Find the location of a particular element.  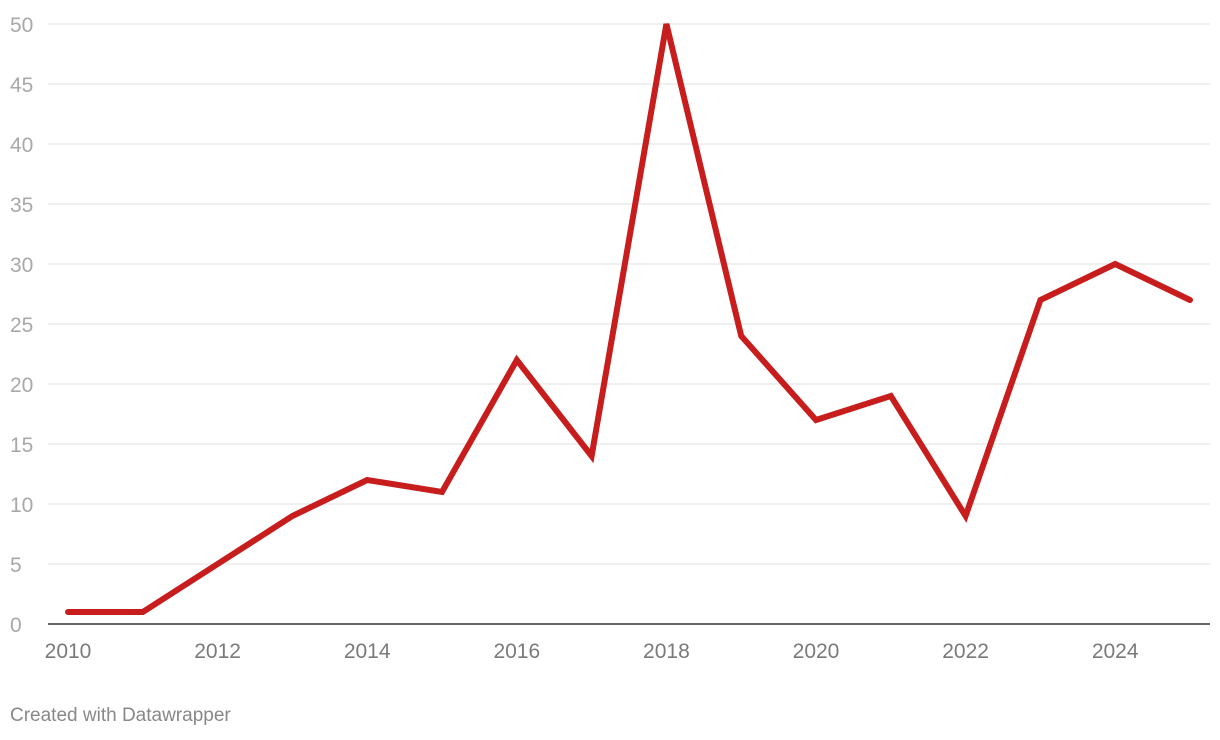

credit-text: Created with Datawrapper is located at coordinates (120, 715).